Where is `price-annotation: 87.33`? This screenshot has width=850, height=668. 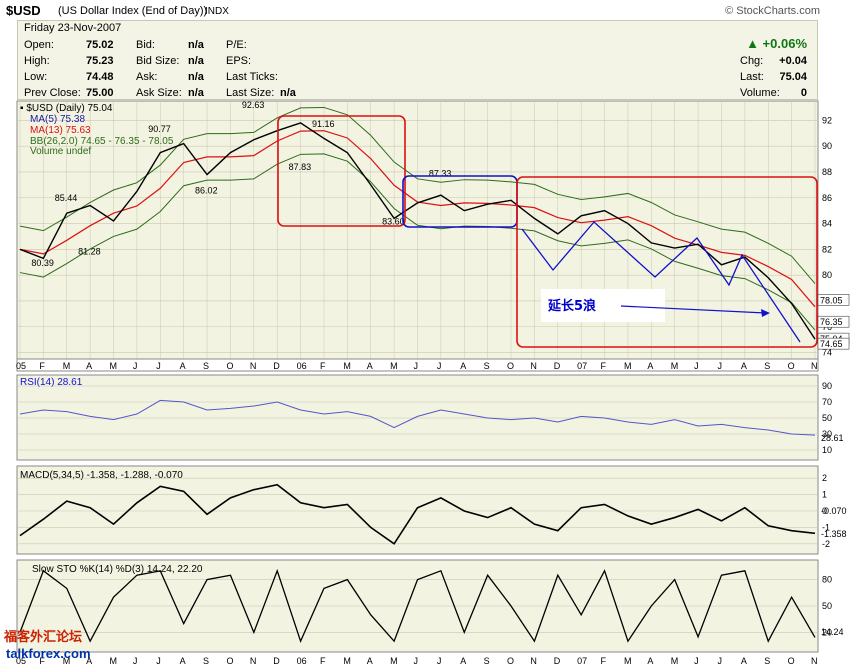
price-annotation: 87.33 is located at coordinates (440, 174).